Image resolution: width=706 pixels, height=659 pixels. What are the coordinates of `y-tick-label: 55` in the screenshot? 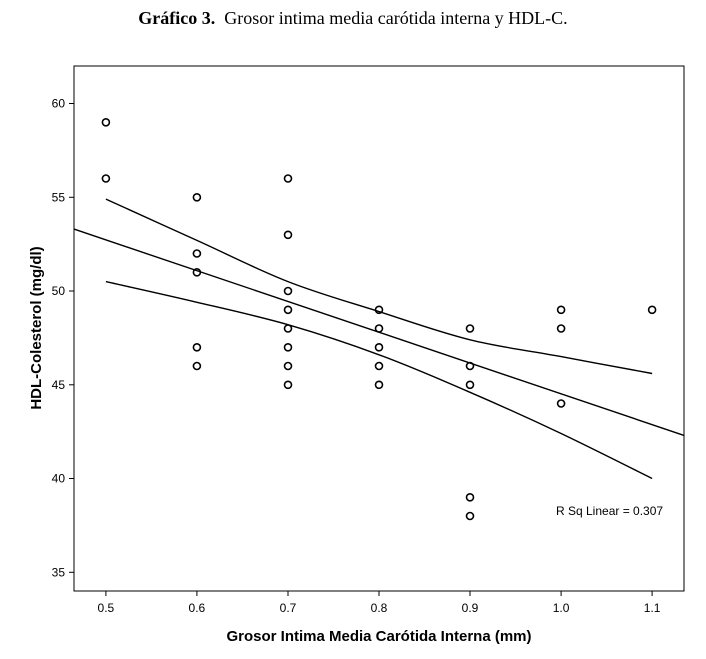 It's located at (59, 197).